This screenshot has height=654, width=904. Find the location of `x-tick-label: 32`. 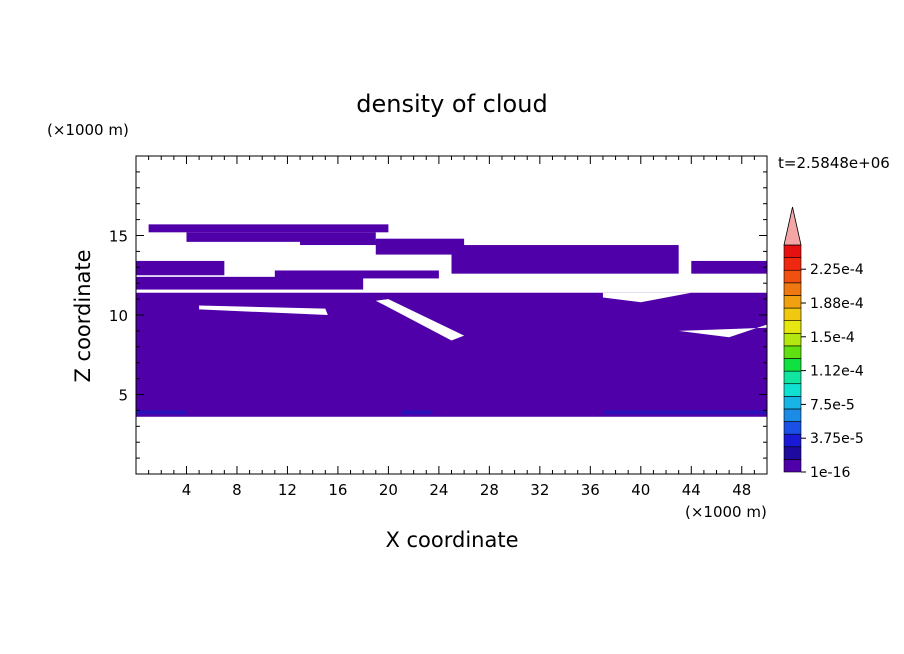

x-tick-label: 32 is located at coordinates (539, 490).